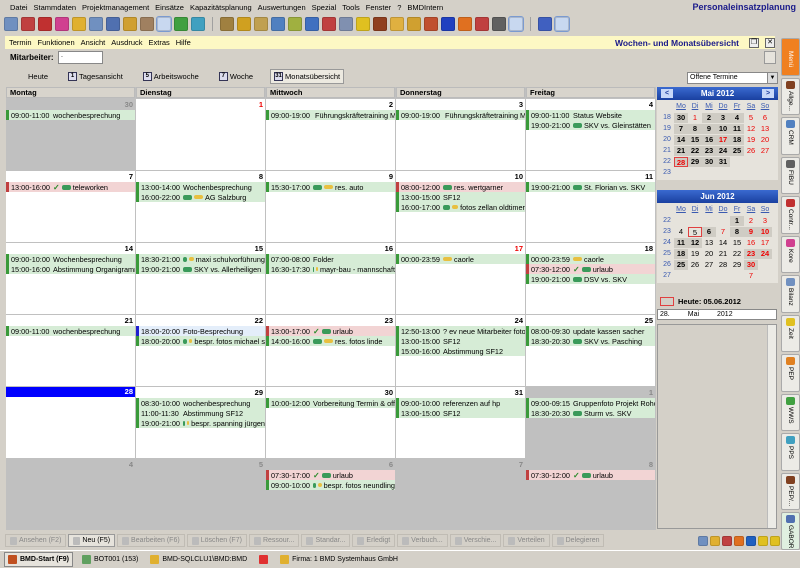 The width and height of the screenshot is (800, 568). I want to click on day-cell: 2 09:00-19:00 Führungskräftetraining M, so click(330, 134).